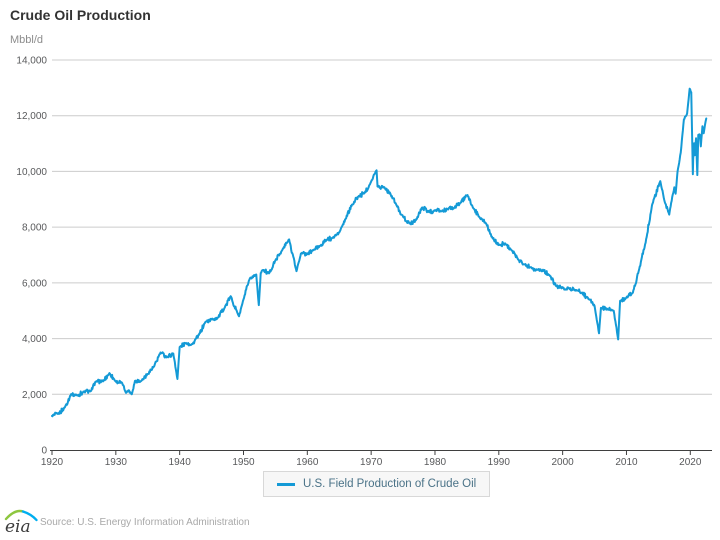  I want to click on y-tick-label: 14,000, so click(31, 61).